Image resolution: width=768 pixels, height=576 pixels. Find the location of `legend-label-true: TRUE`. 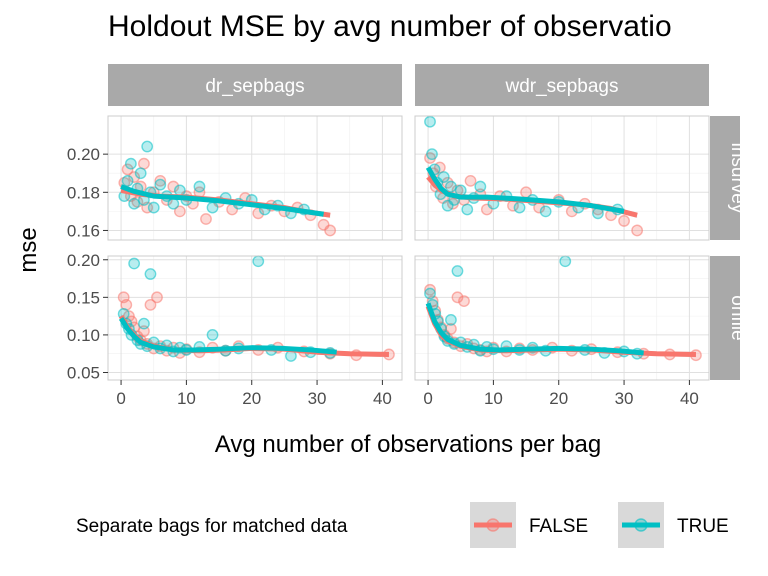

legend-label-true: TRUE is located at coordinates (703, 526).